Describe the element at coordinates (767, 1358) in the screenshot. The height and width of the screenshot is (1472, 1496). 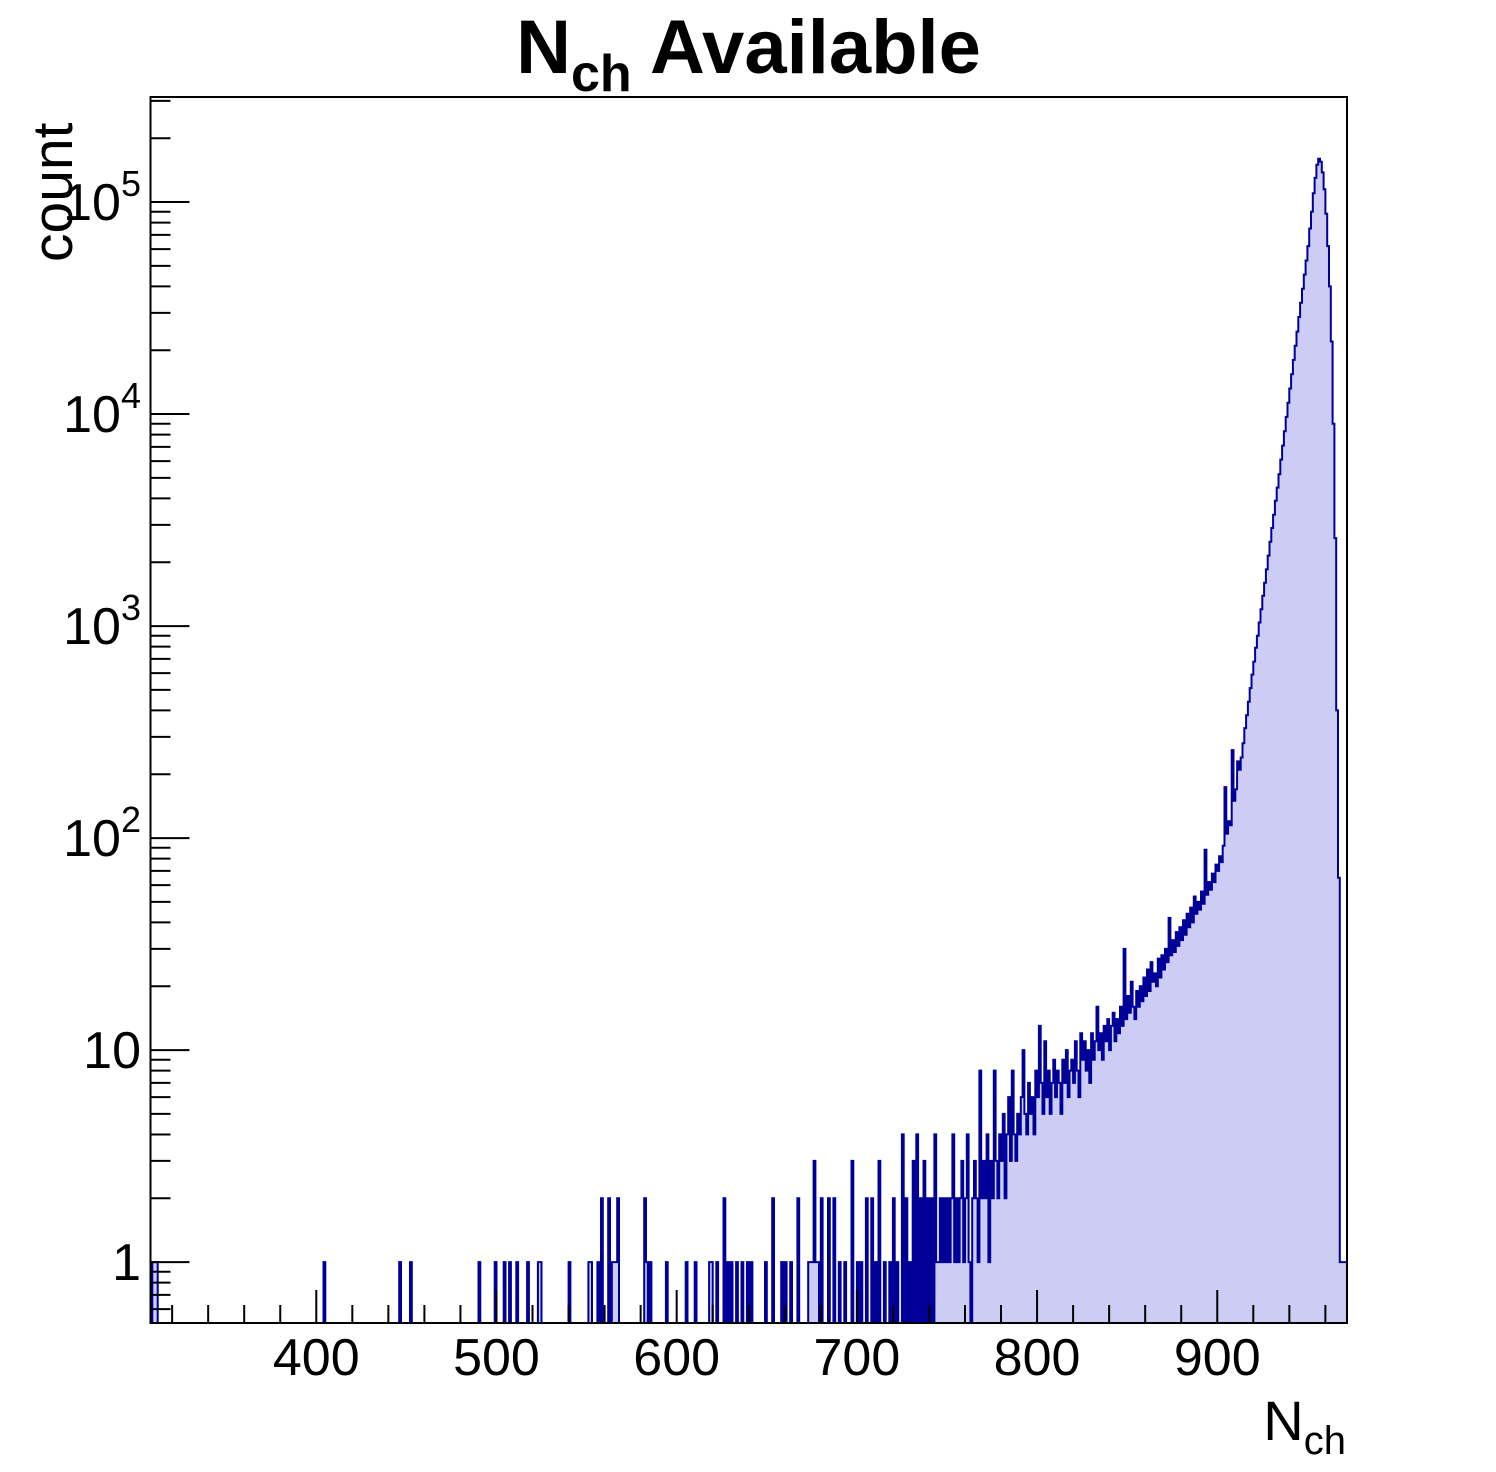
I see `x-axis-tick-labels: 400 500 600 700 800 900` at that location.